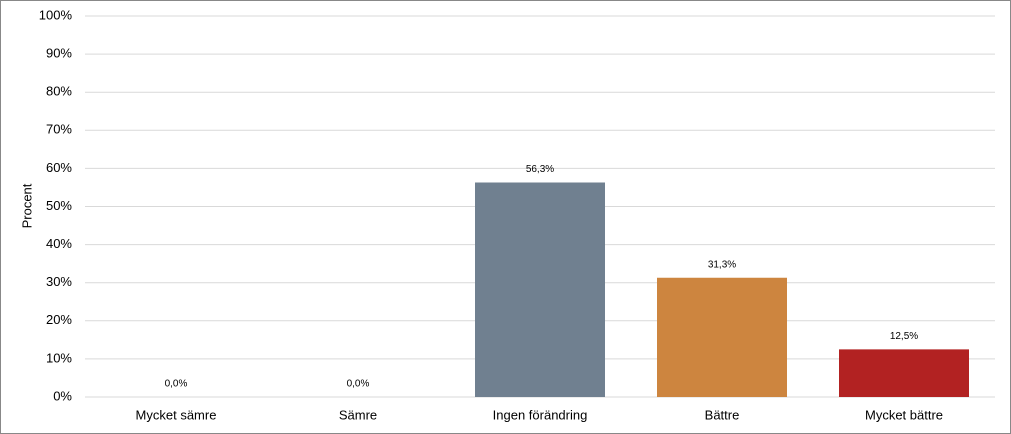 The width and height of the screenshot is (1011, 434). I want to click on value-label: 12,5%, so click(904, 336).